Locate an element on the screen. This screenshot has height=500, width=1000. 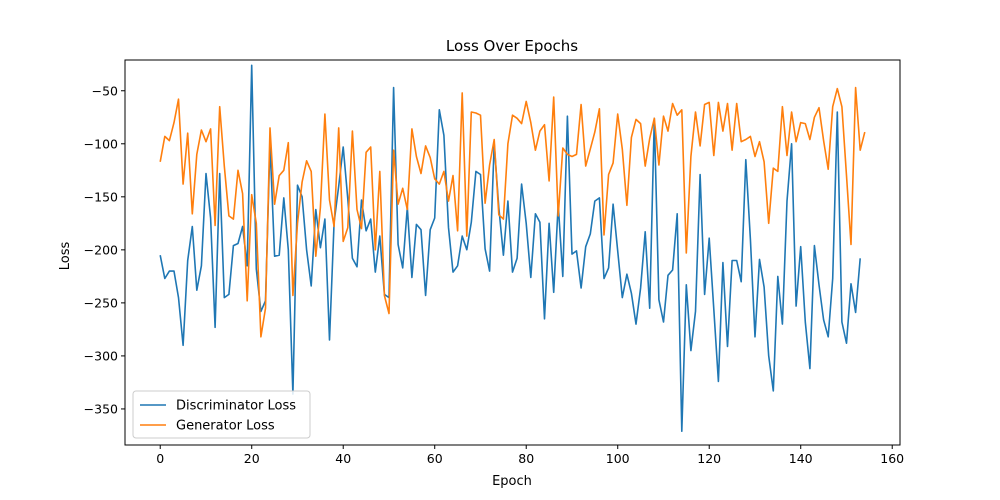
legend-label-0: Discriminator Loss is located at coordinates (236, 406).